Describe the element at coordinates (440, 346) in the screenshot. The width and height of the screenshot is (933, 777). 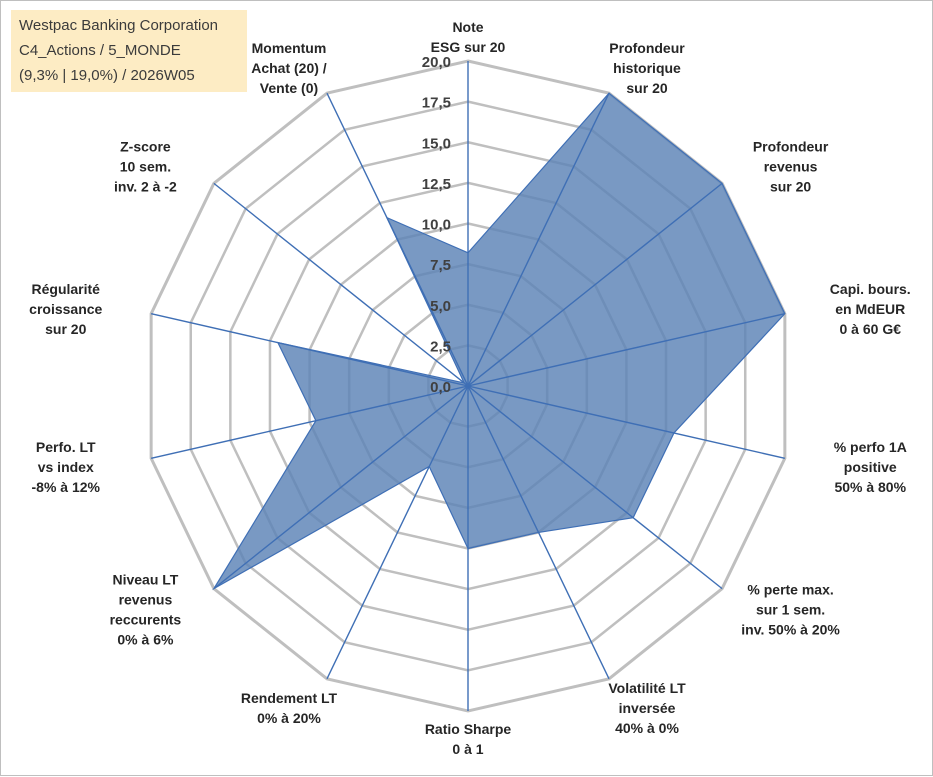
I see `tick-label: 2,5` at that location.